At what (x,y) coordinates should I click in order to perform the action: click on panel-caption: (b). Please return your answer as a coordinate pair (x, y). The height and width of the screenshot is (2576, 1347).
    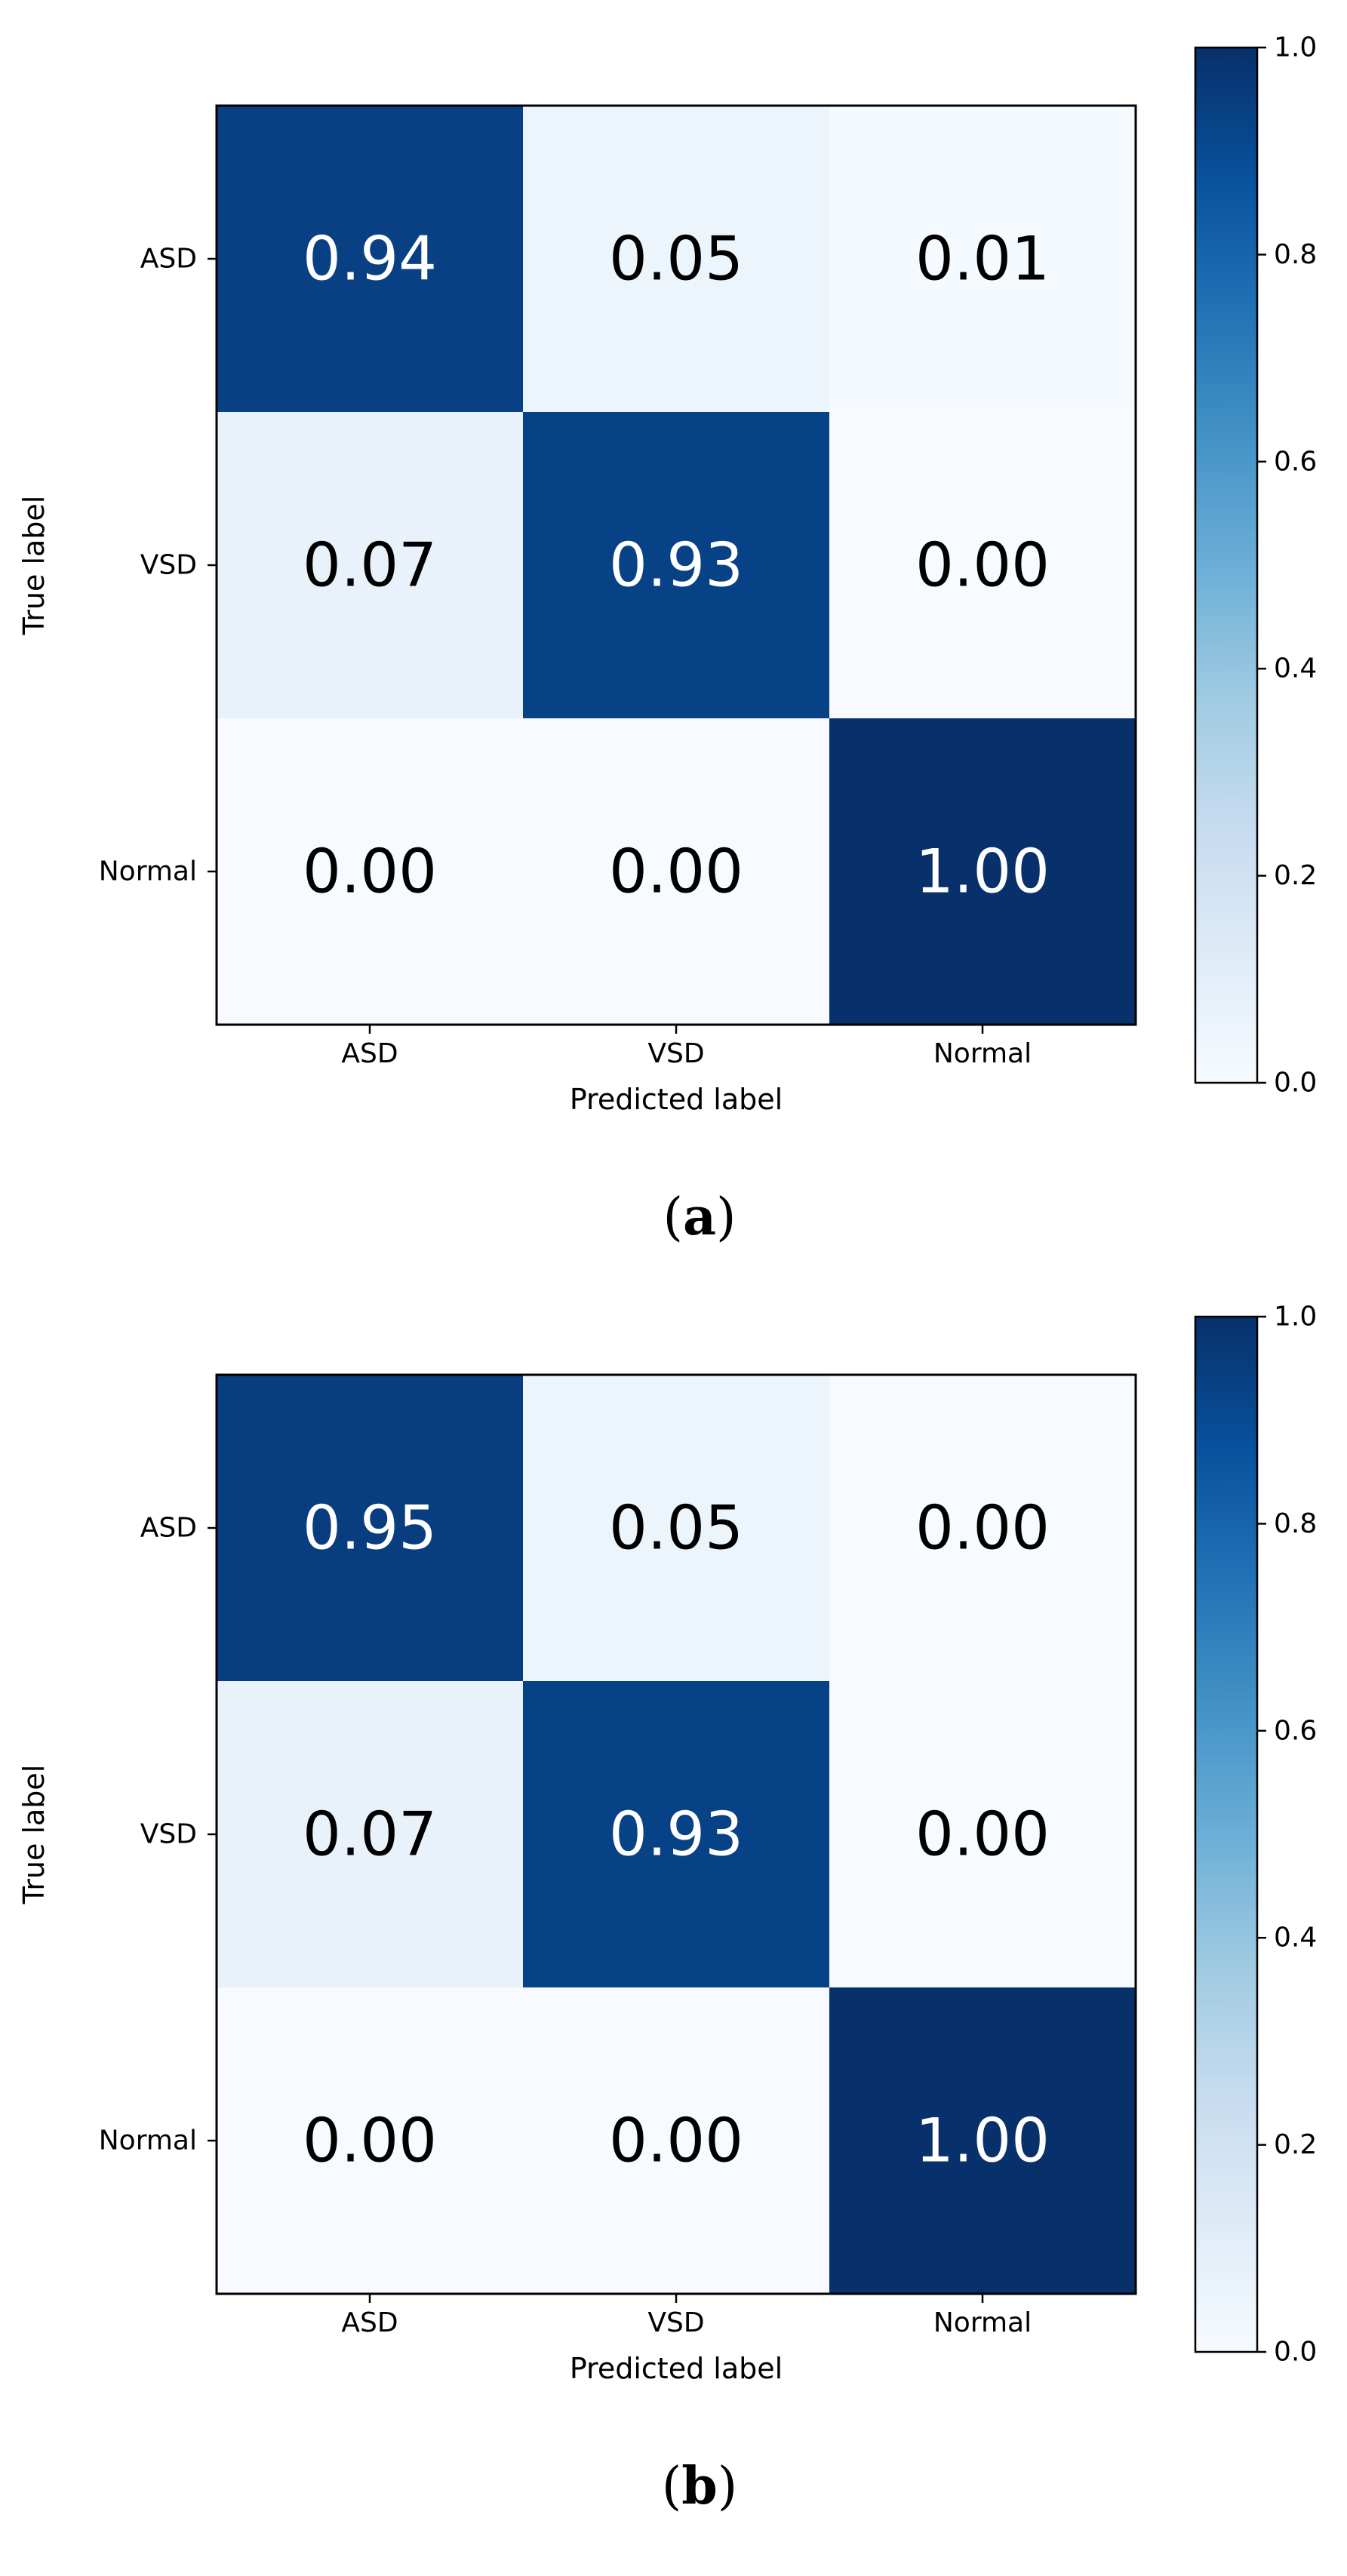
    Looking at the image, I should click on (700, 2486).